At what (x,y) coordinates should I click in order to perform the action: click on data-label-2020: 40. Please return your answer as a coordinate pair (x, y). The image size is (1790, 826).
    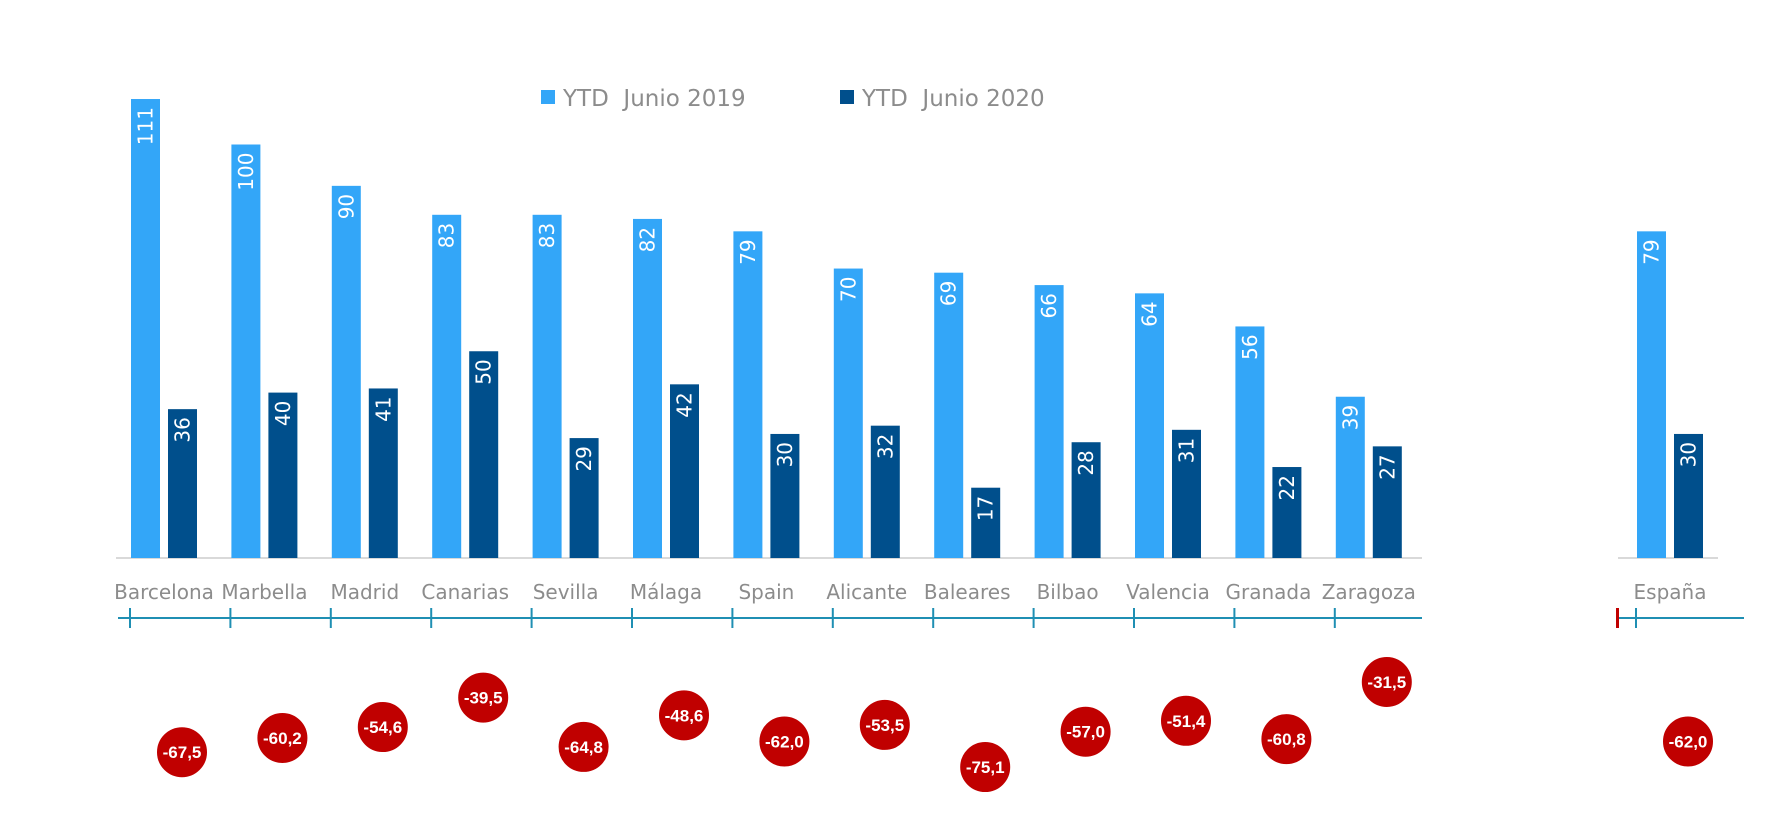
    Looking at the image, I should click on (283, 413).